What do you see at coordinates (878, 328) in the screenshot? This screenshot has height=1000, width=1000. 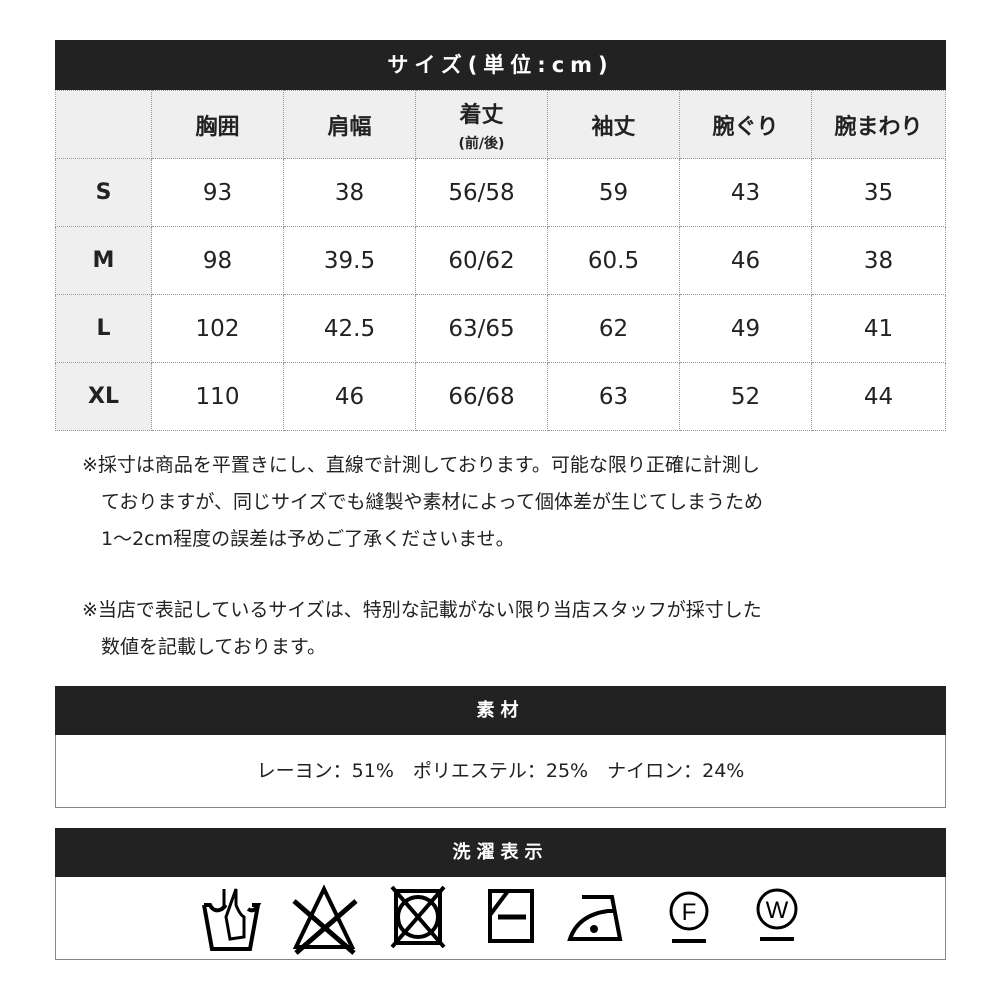 I see `value-cell: 41` at bounding box center [878, 328].